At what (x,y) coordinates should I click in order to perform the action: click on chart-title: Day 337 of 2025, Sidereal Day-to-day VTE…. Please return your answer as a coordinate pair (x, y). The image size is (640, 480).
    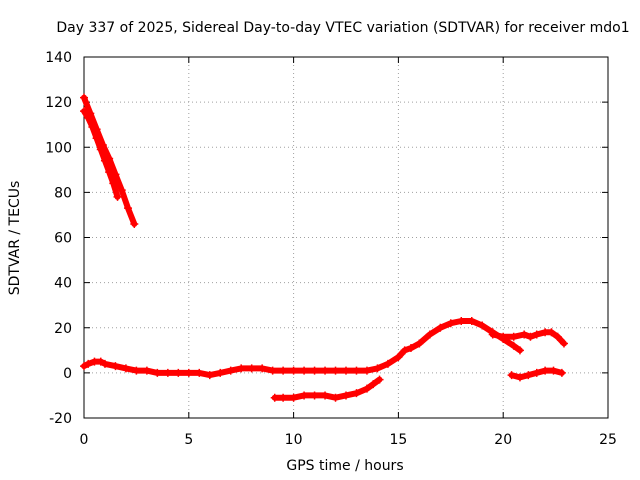
    Looking at the image, I should click on (342, 28).